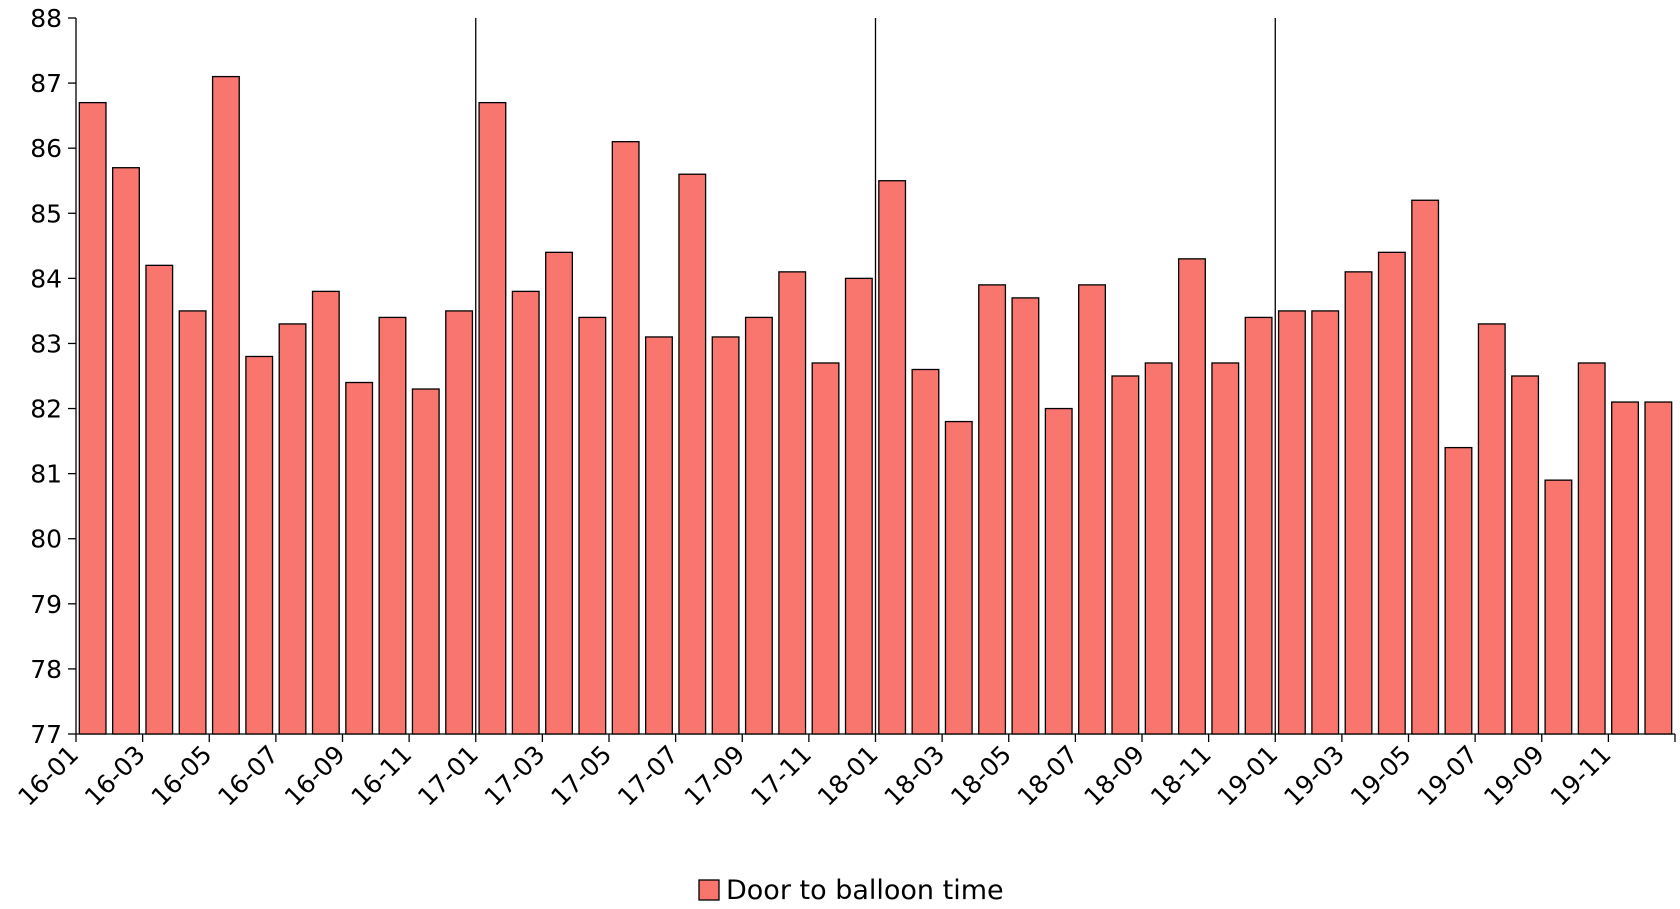  What do you see at coordinates (46, 474) in the screenshot?
I see `y-tick-label: 81` at bounding box center [46, 474].